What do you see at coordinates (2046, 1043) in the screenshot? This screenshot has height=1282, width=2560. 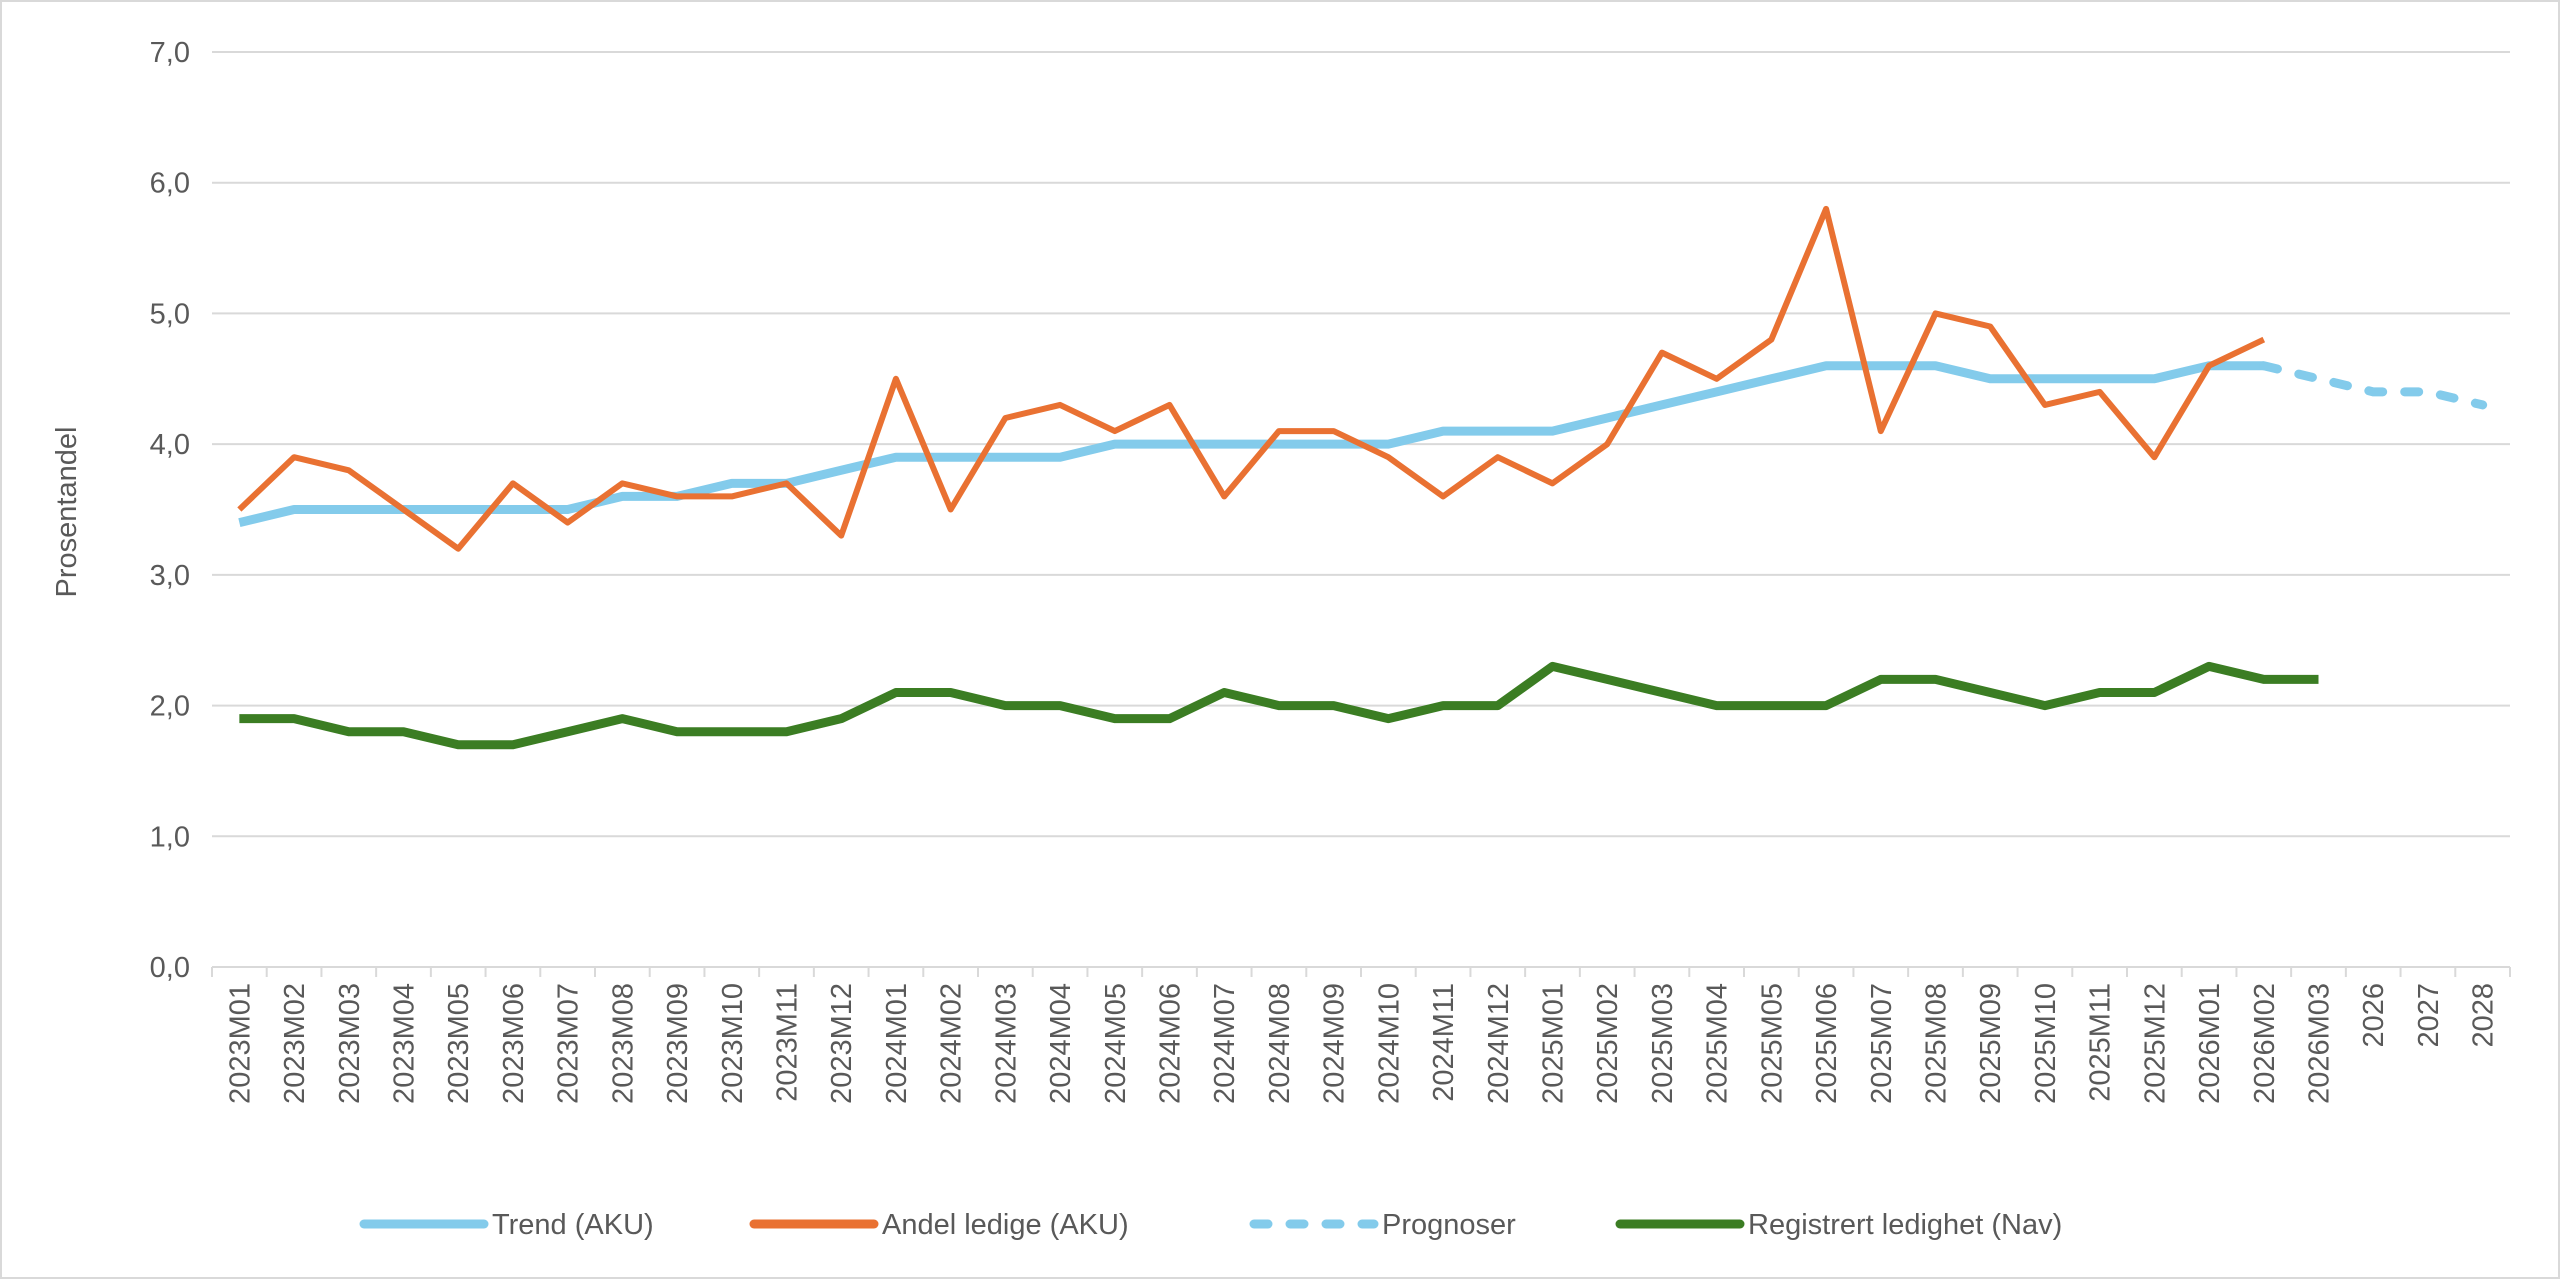 I see `x-tick-label: 2025M10` at bounding box center [2046, 1043].